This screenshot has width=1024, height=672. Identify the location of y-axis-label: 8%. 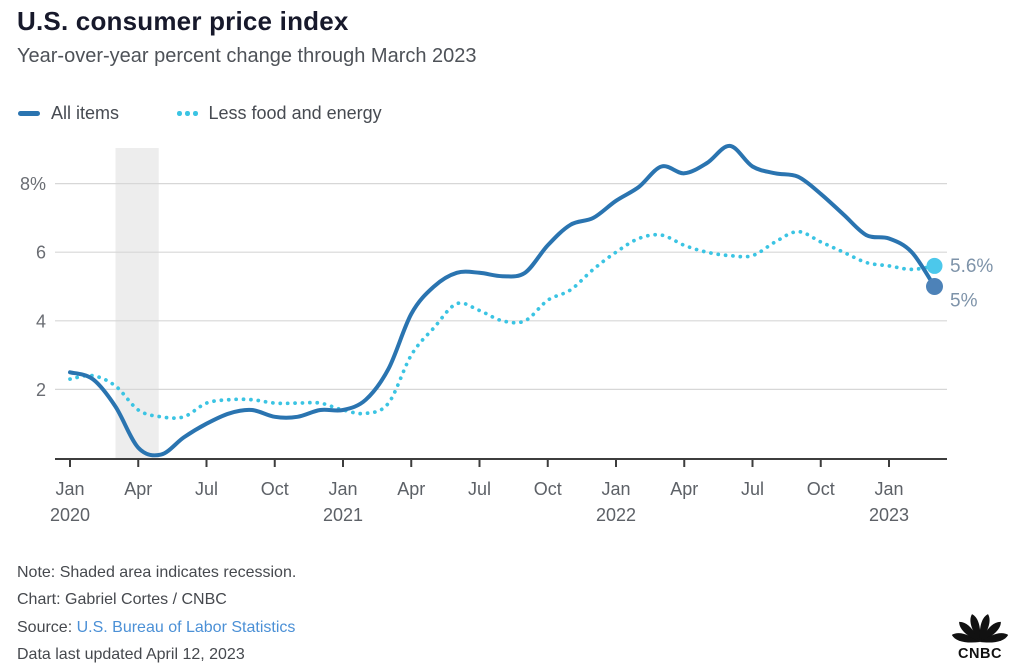
(33, 184).